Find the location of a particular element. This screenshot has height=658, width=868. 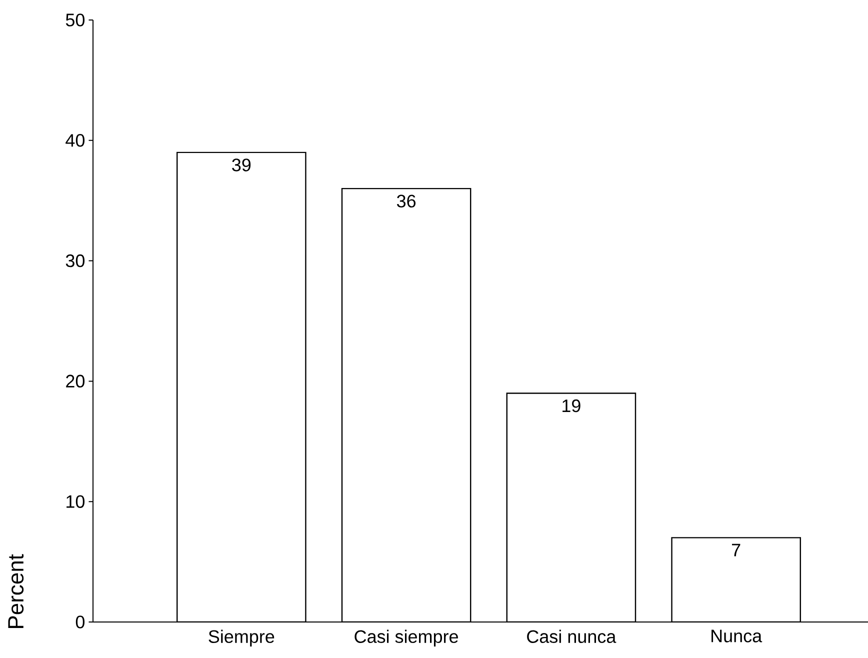

data-label: 39 is located at coordinates (241, 165).